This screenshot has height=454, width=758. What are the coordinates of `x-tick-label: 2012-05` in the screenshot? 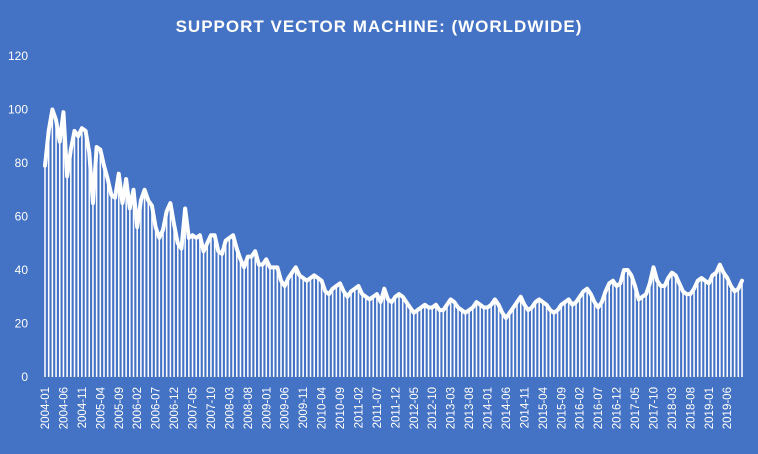 It's located at (415, 408).